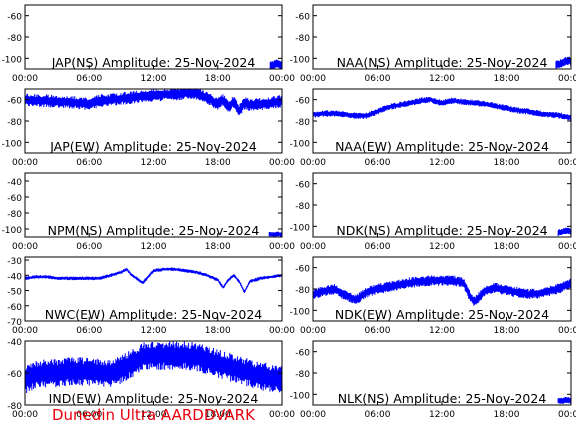  Describe the element at coordinates (154, 398) in the screenshot. I see `chart-title: IND(EW) Amplitude: 25-Nov-2024` at that location.